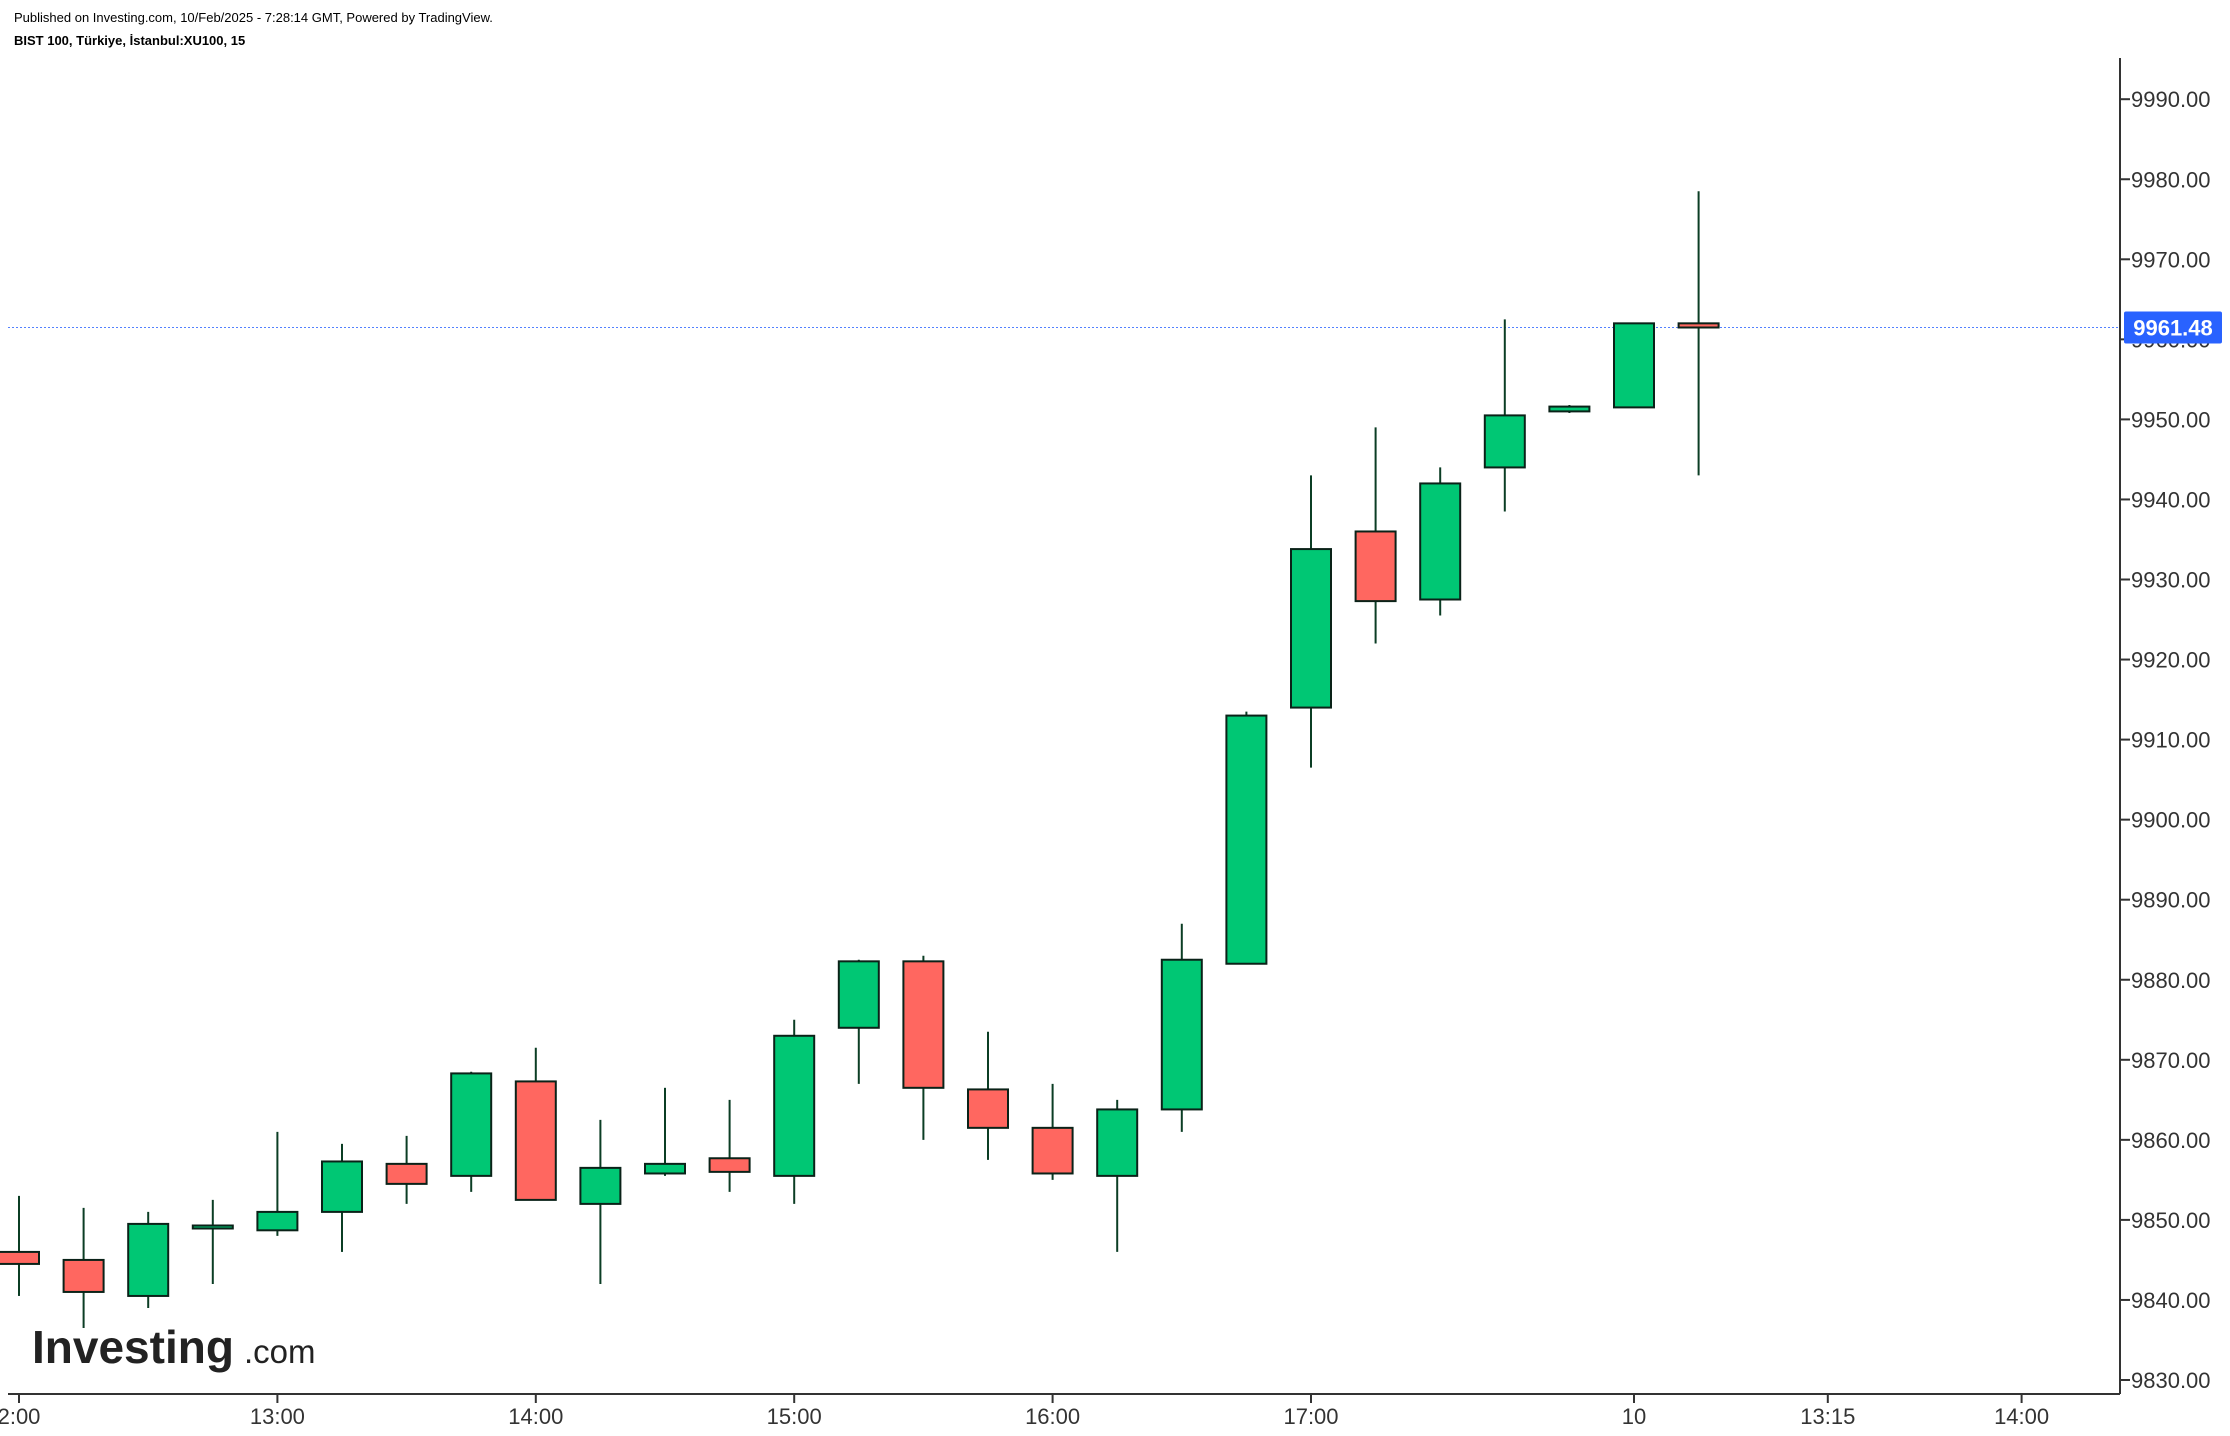  I want to click on y-tick-label: 9910.00, so click(2171, 740).